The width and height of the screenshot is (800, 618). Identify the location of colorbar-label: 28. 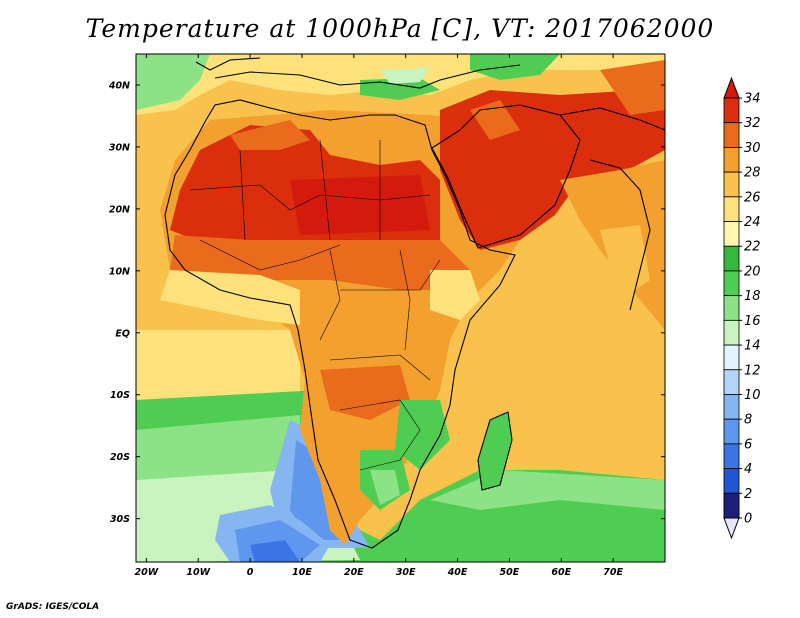
(752, 173).